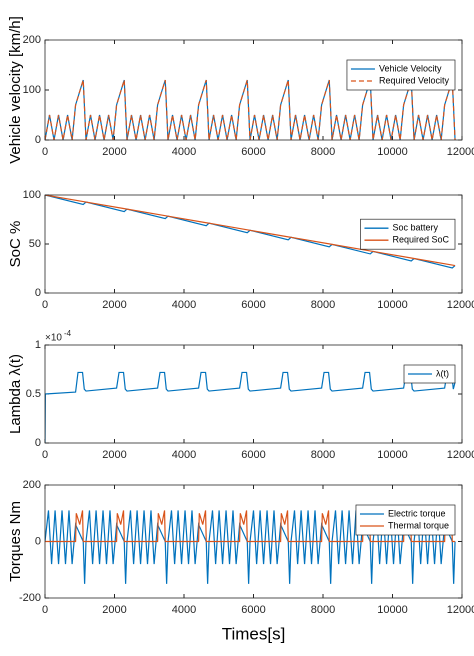 The width and height of the screenshot is (474, 656). I want to click on legend-label: Thermal torque, so click(418, 525).